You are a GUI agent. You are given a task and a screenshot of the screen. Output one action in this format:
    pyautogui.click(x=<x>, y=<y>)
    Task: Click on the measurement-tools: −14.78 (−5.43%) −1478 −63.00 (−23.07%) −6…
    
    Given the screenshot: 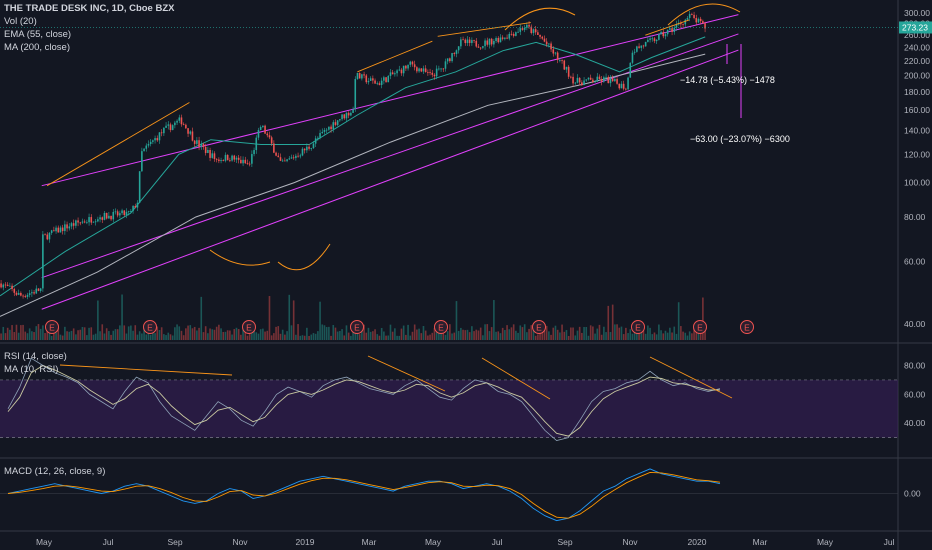 What is the action you would take?
    pyautogui.click(x=735, y=94)
    